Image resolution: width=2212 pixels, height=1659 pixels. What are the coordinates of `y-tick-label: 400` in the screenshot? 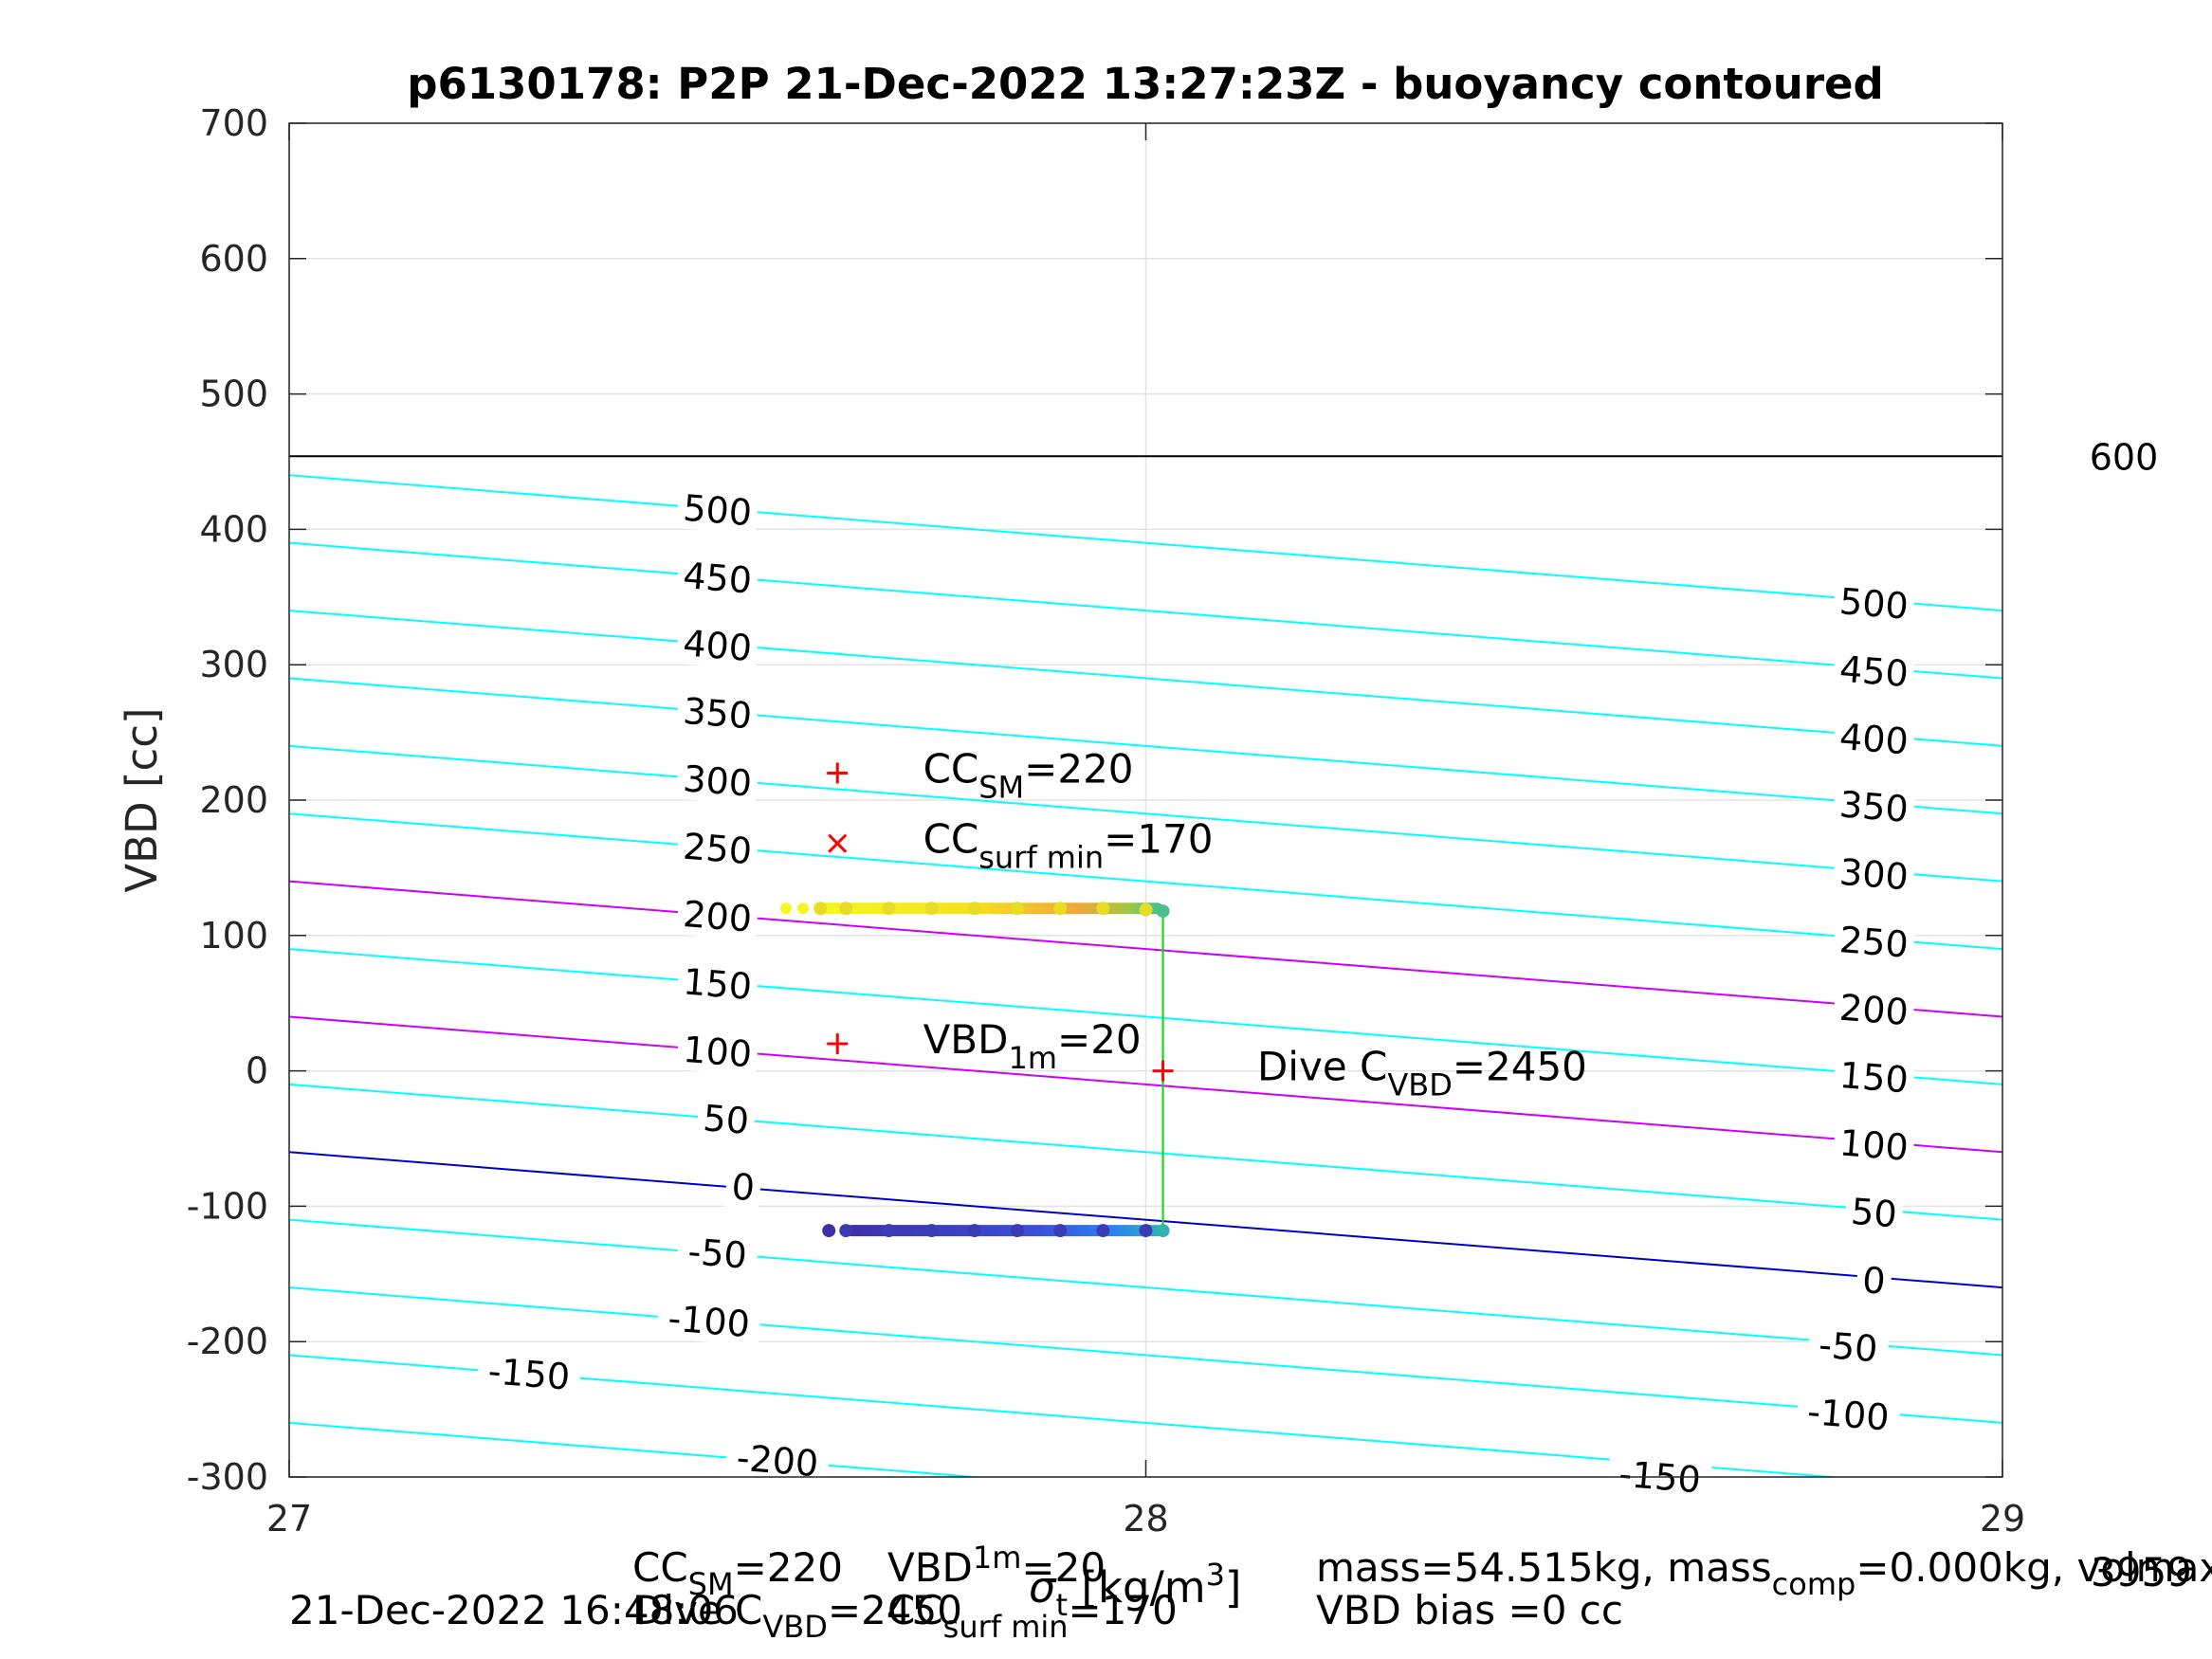 It's located at (233, 529).